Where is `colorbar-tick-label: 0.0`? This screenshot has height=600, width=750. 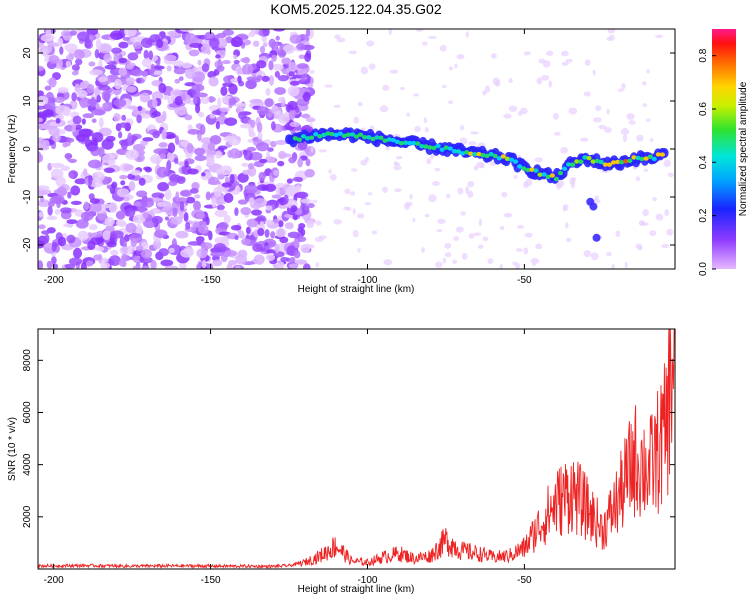
colorbar-tick-label: 0.0 is located at coordinates (703, 269).